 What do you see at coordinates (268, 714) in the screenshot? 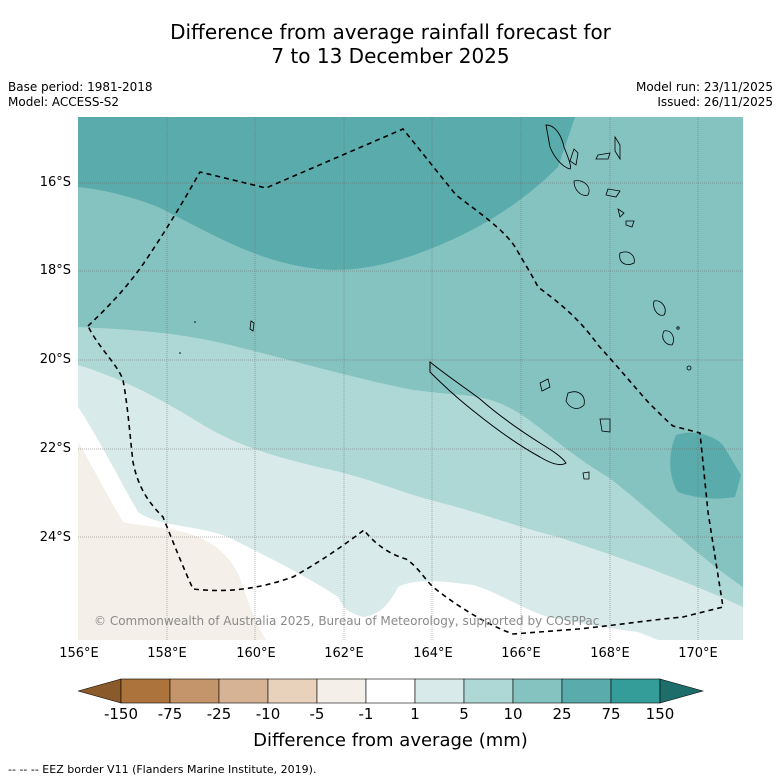
I see `colorbar-tick-label: -10` at bounding box center [268, 714].